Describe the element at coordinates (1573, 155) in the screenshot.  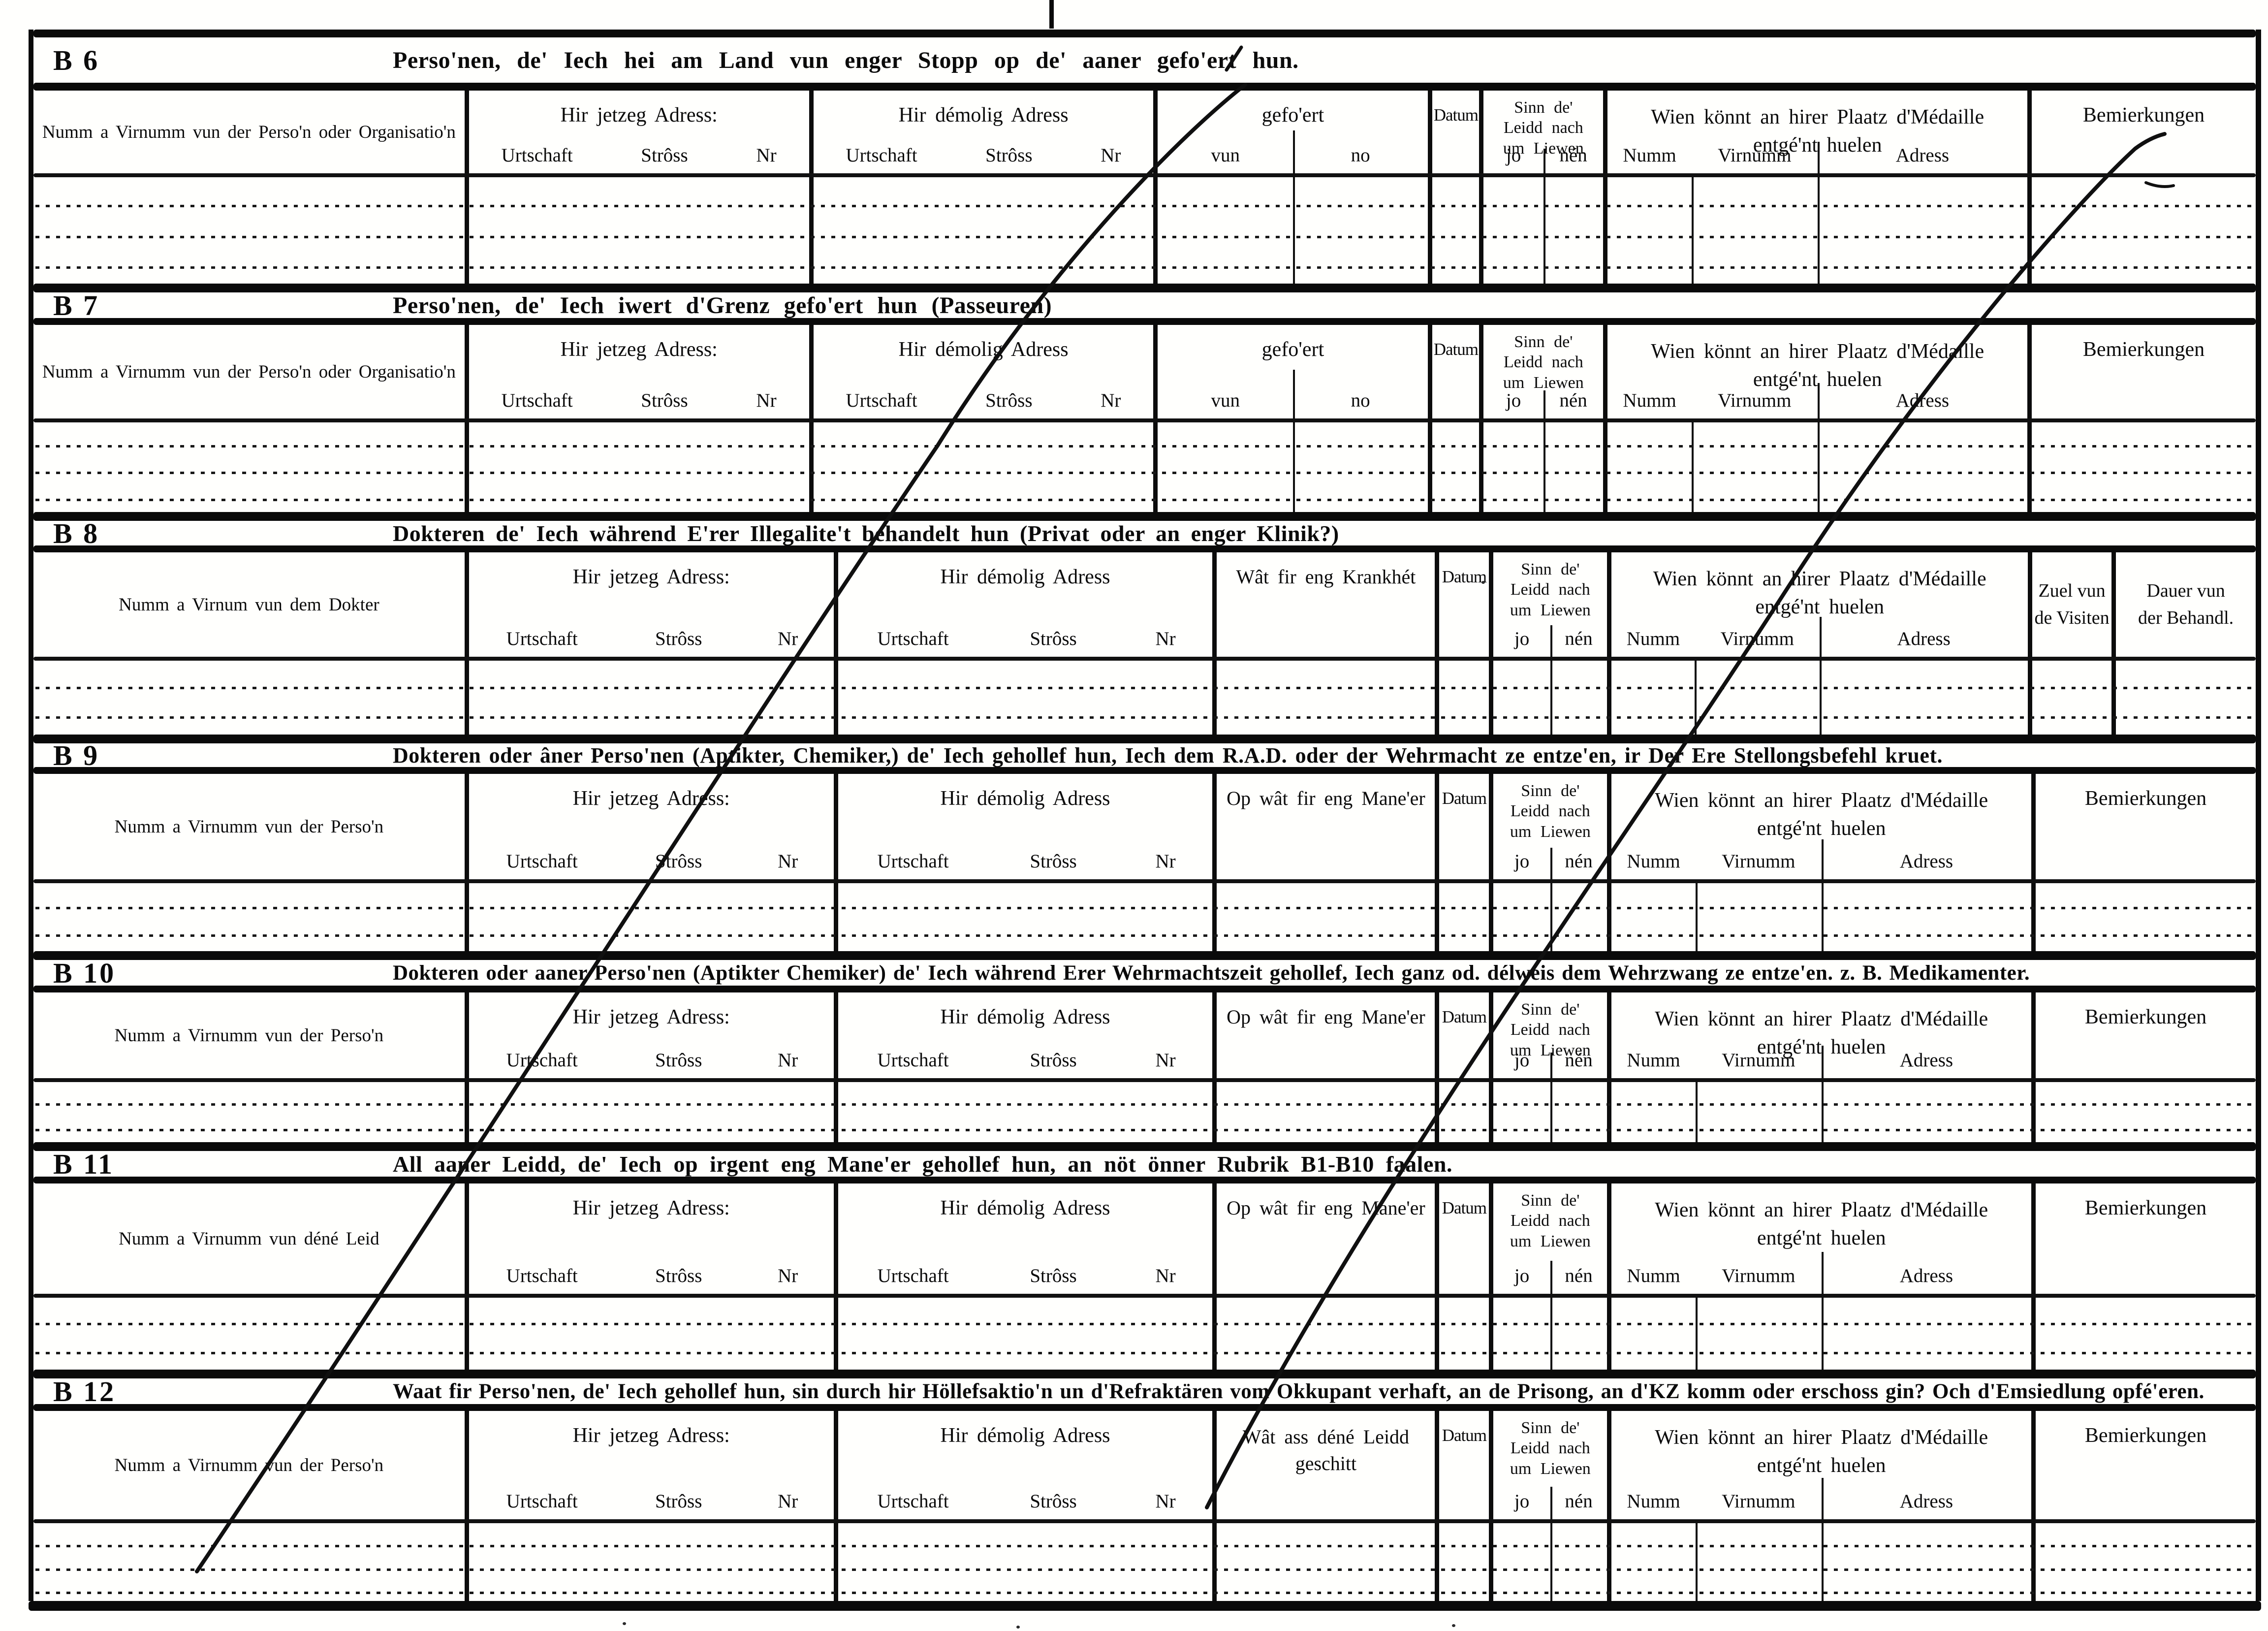
I see `nen-label: nén` at that location.